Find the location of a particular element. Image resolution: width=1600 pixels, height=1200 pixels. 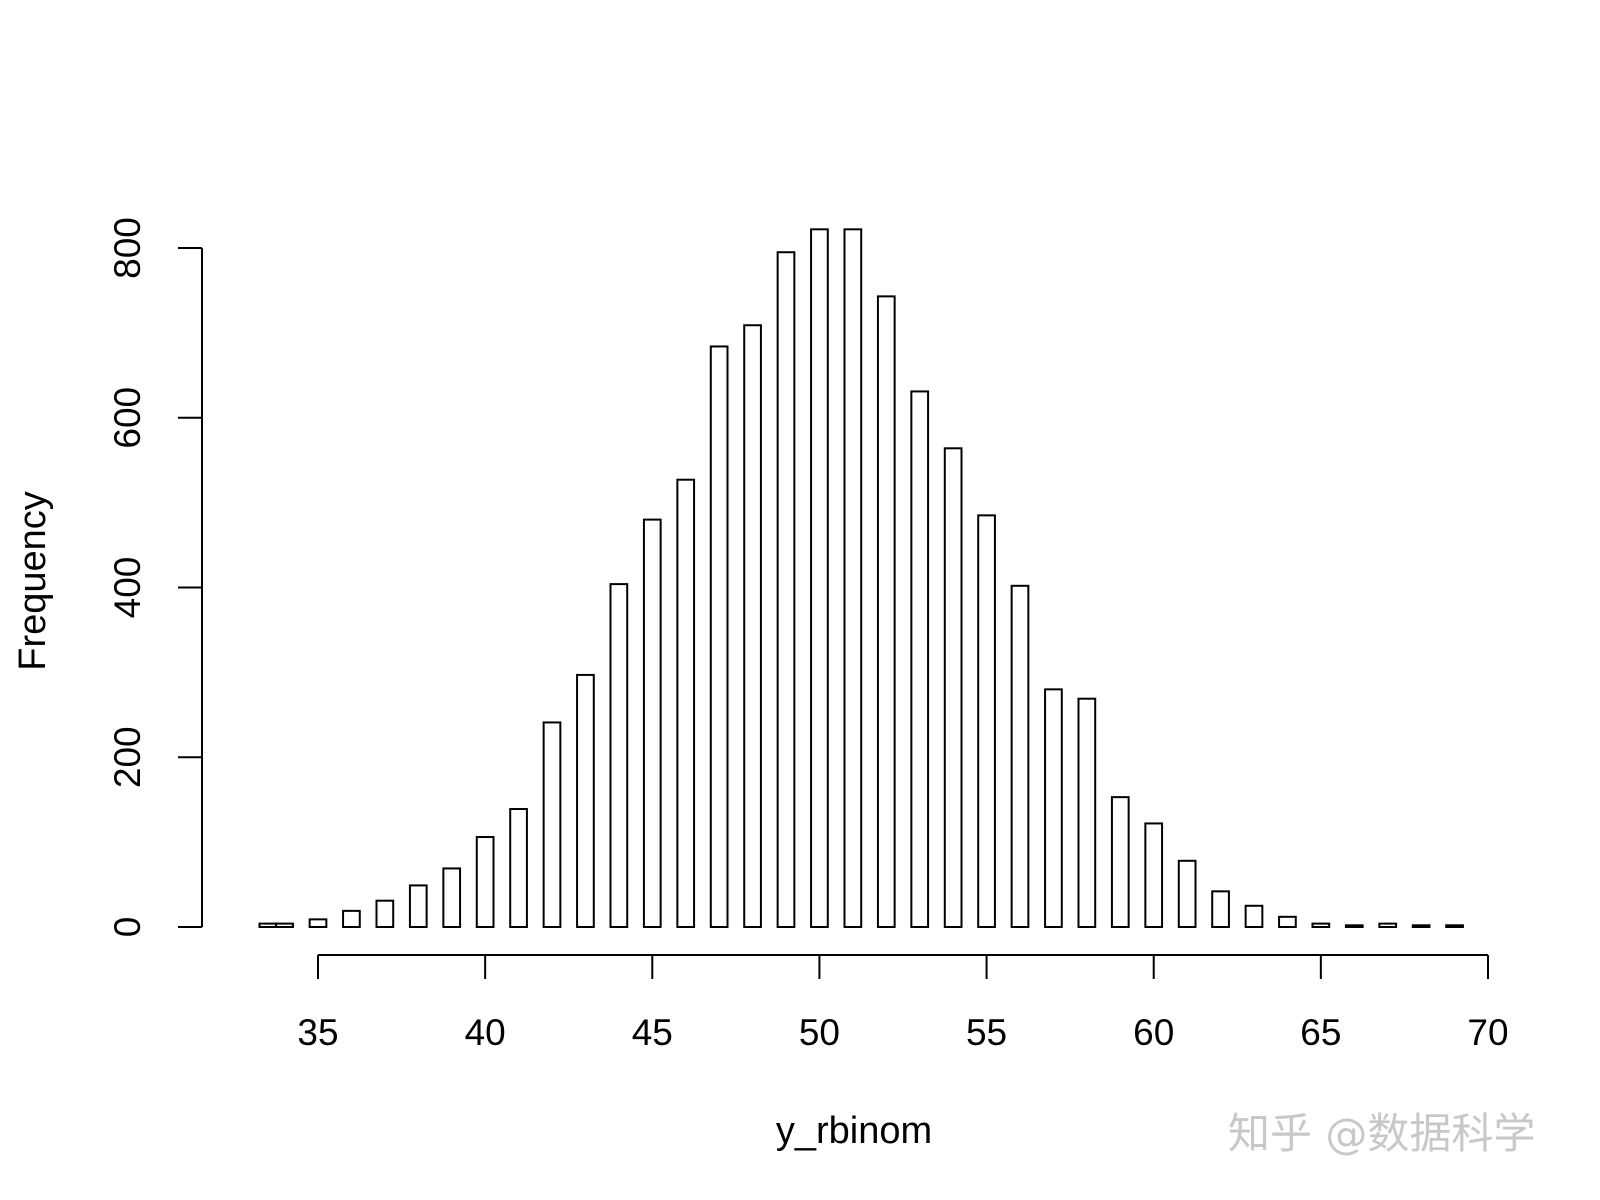

x-tick-label-40: 40 is located at coordinates (485, 1032).